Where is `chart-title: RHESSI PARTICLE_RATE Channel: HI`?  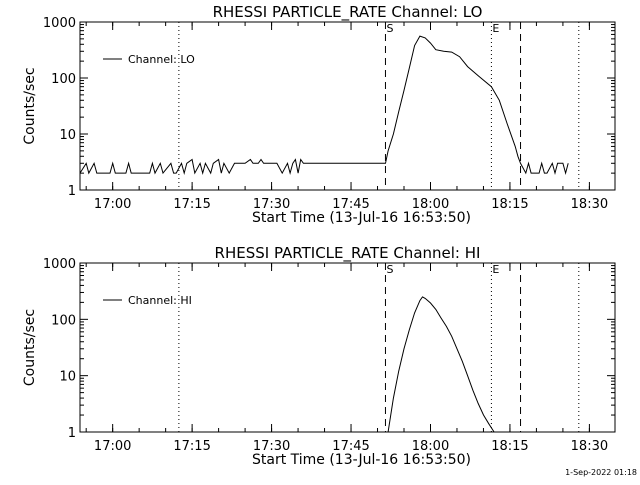 chart-title: RHESSI PARTICLE_RATE Channel: HI is located at coordinates (348, 253).